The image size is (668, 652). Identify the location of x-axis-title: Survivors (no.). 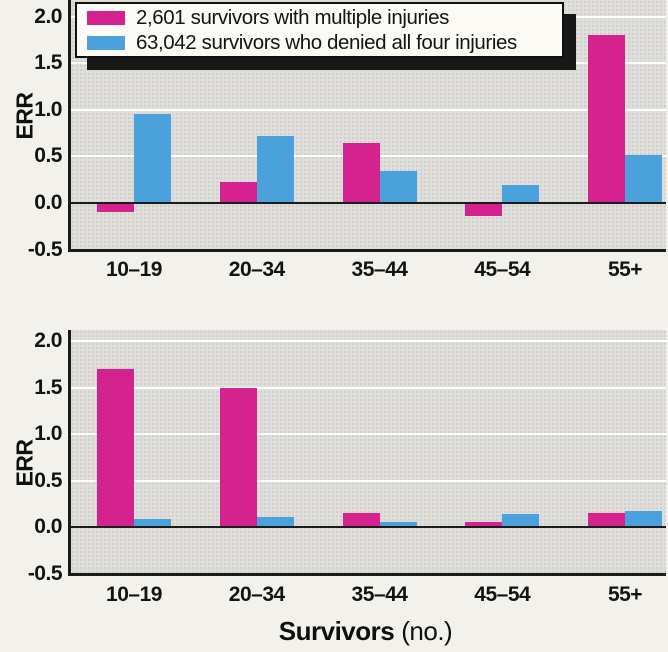
(365, 631).